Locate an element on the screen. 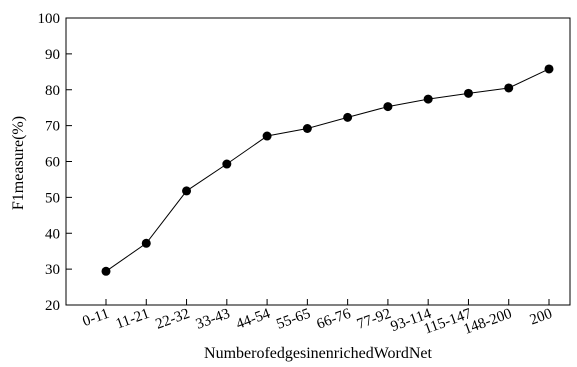 The height and width of the screenshot is (367, 577). x-tick-label: 55-65 is located at coordinates (293, 319).